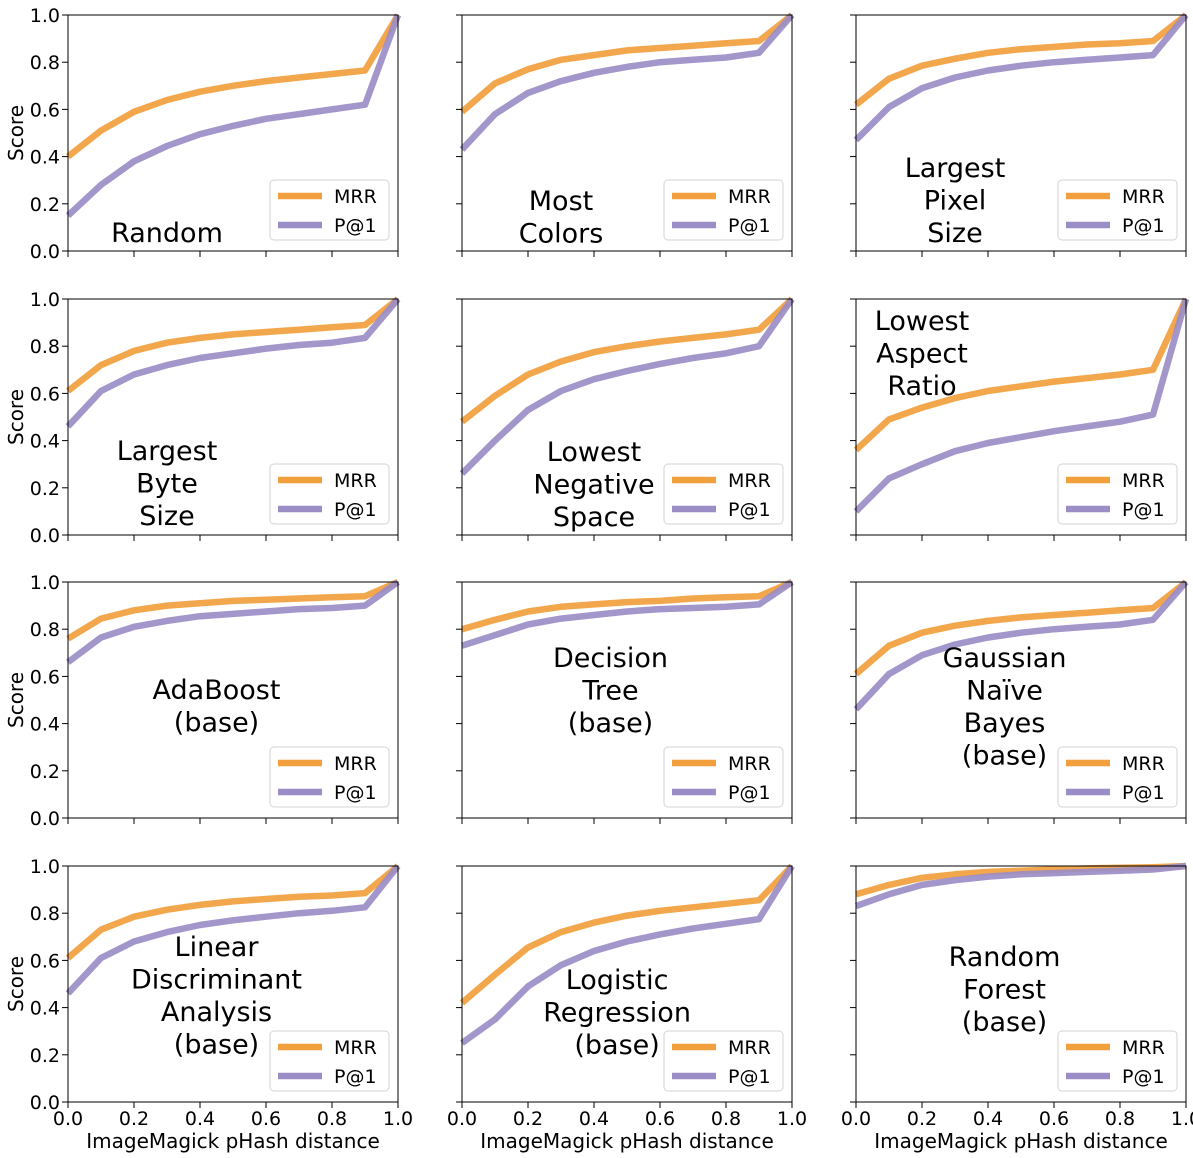  I want to click on panel-title-line: Forest, so click(1004, 990).